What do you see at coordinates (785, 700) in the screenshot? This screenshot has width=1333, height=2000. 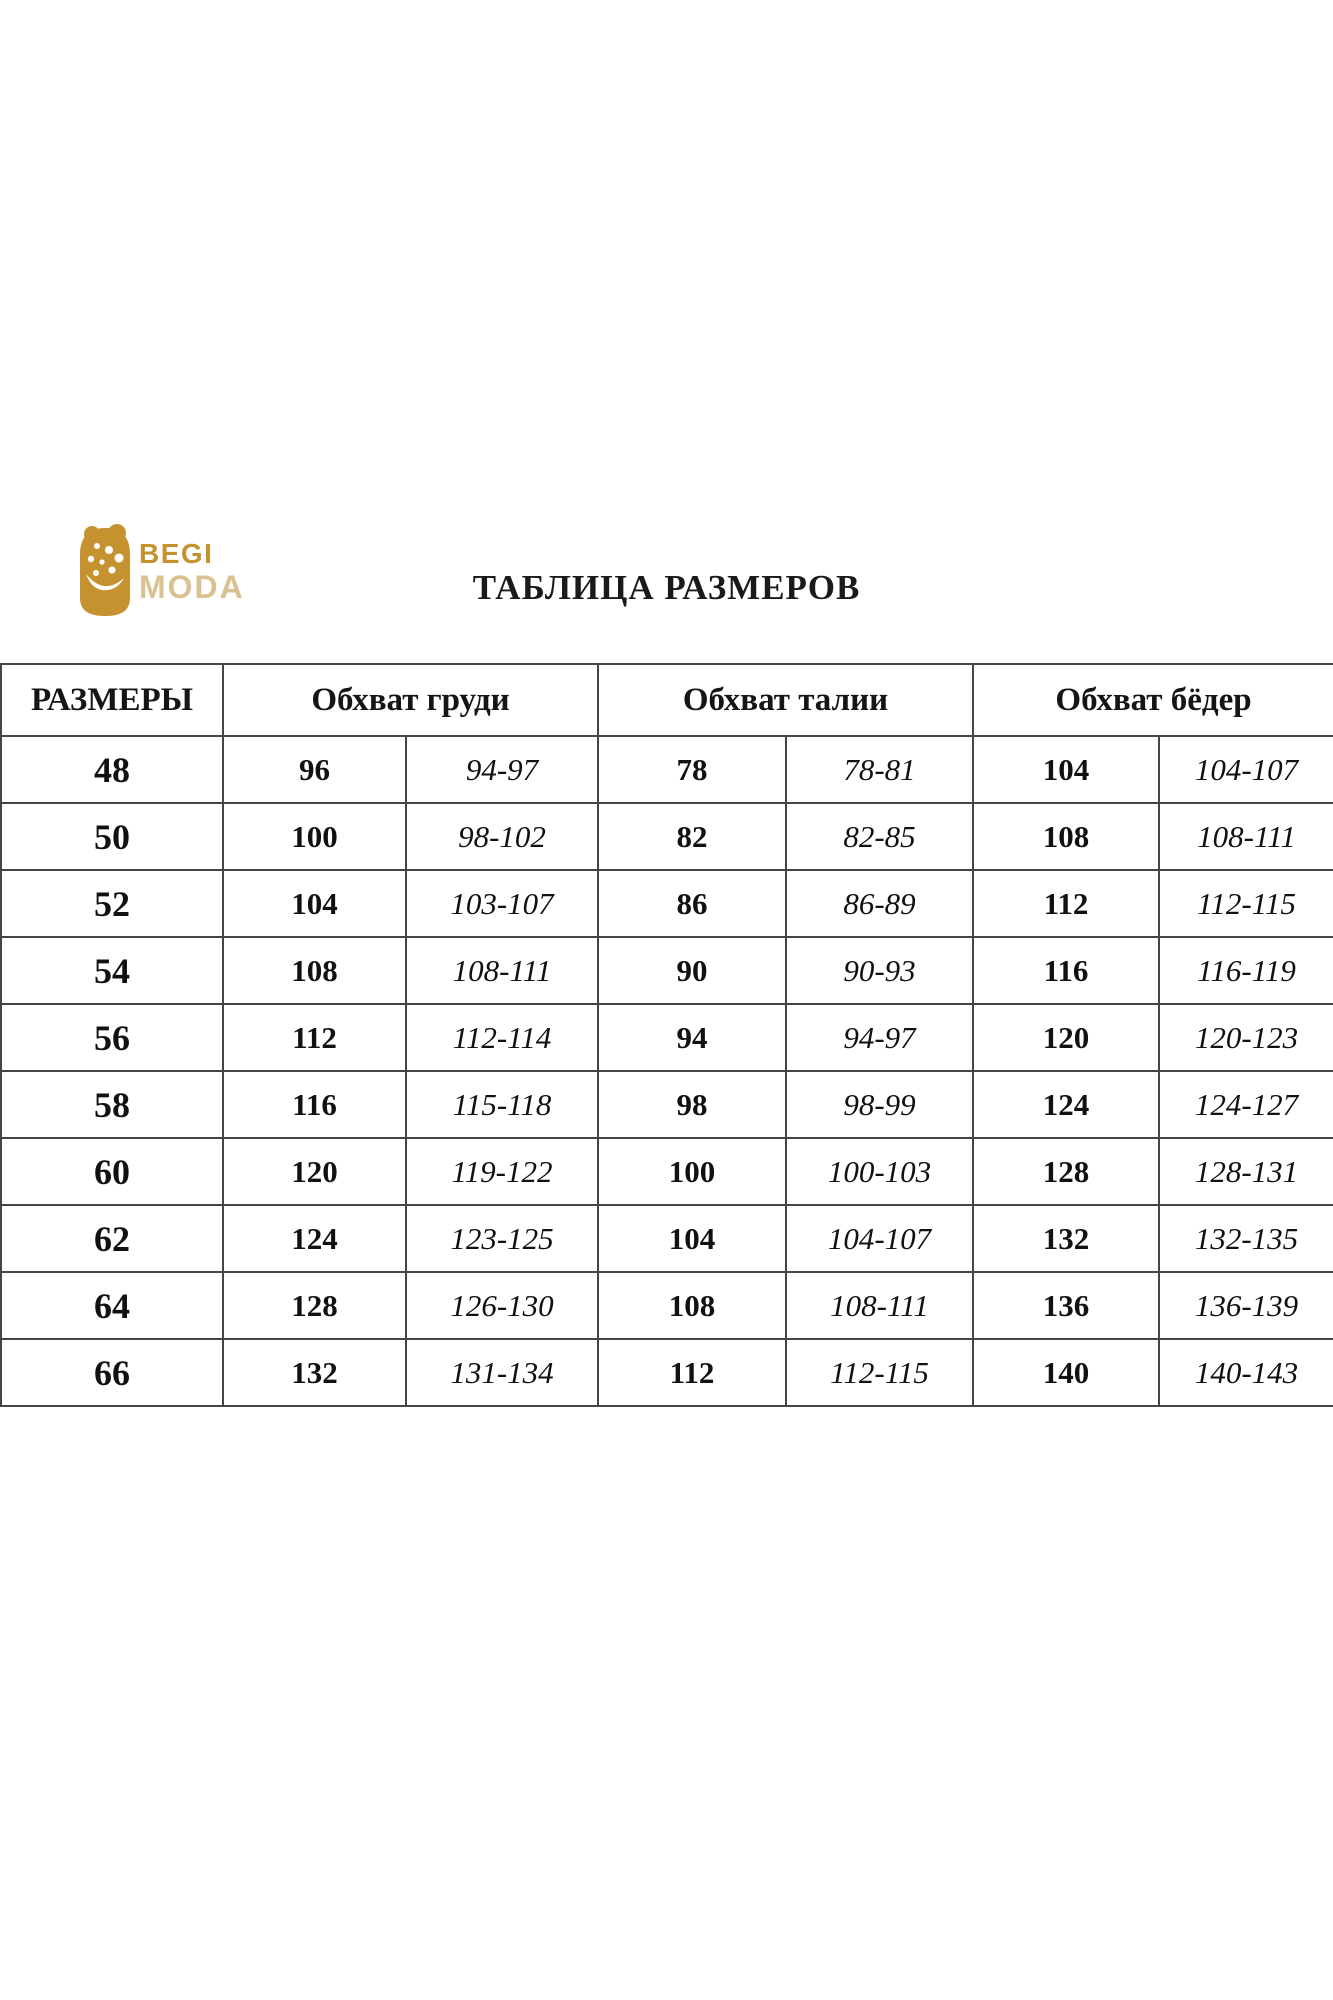 I see `column-header-waist: Обхват талии` at bounding box center [785, 700].